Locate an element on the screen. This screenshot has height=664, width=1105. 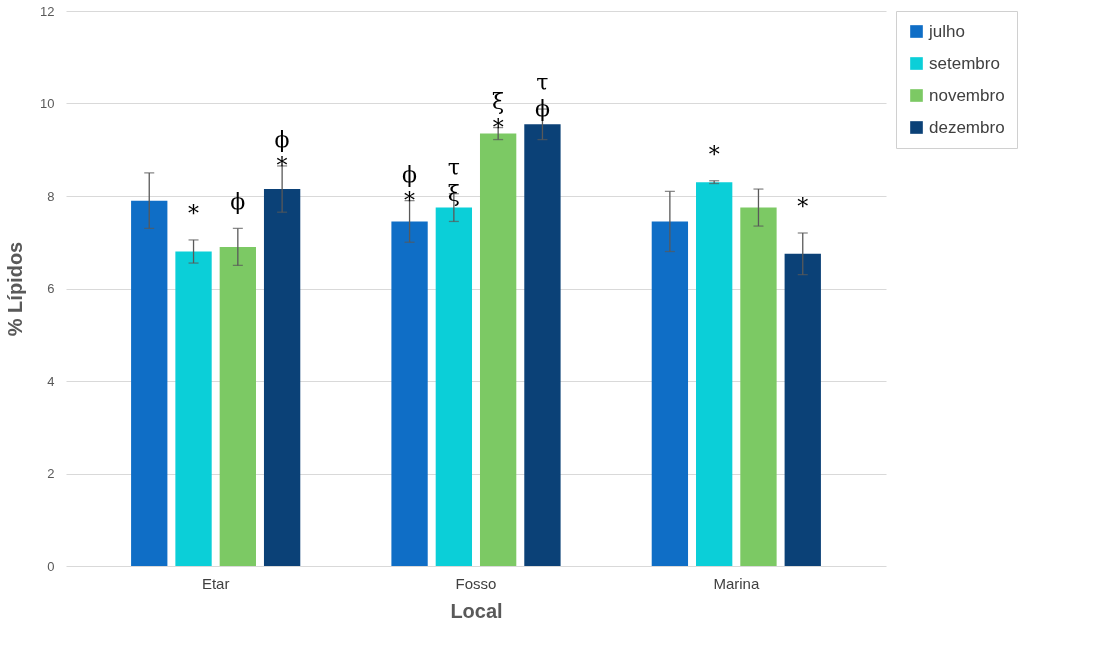
x-tick-label: Etar is located at coordinates (215, 583).